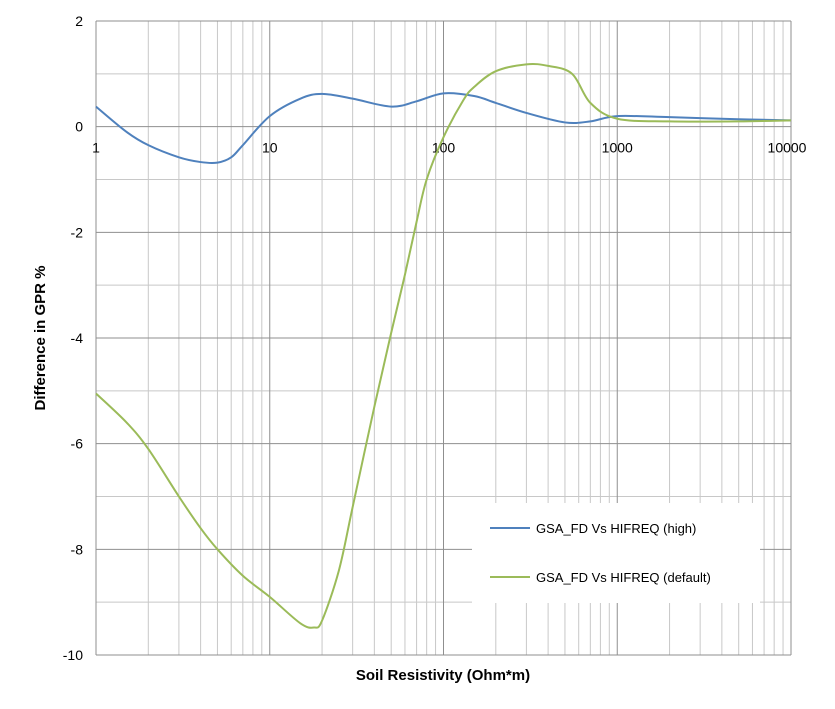 The width and height of the screenshot is (835, 709). What do you see at coordinates (77, 444) in the screenshot?
I see `y-tick-label: -6` at bounding box center [77, 444].